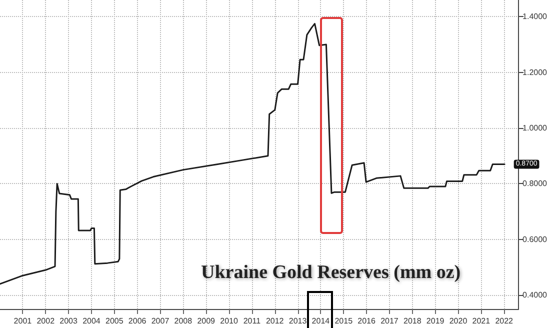  What do you see at coordinates (206, 321) in the screenshot?
I see `x-tick-label: 2009` at bounding box center [206, 321].